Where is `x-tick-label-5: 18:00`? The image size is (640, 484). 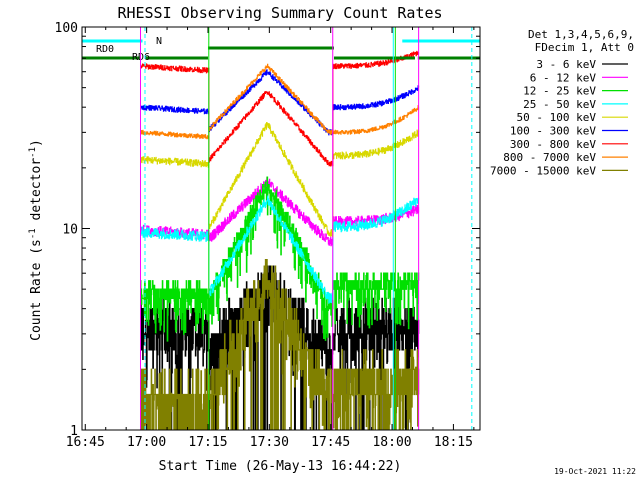 x-tick-label-5: 18:00 is located at coordinates (391, 442).